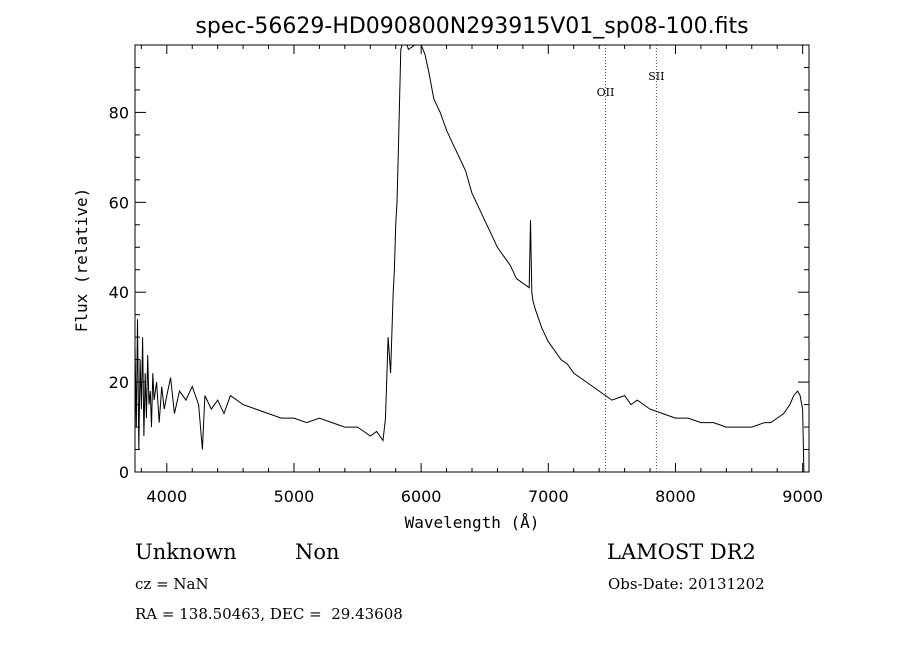 Image resolution: width=900 pixels, height=650 pixels. I want to click on x-tick-label: 7000, so click(548, 496).